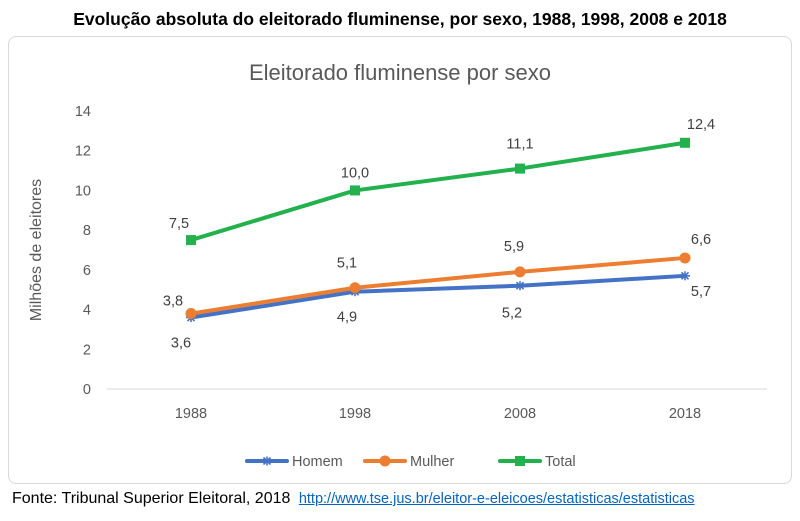 This screenshot has width=800, height=521. Describe the element at coordinates (701, 292) in the screenshot. I see `data-label: 5,7` at that location.